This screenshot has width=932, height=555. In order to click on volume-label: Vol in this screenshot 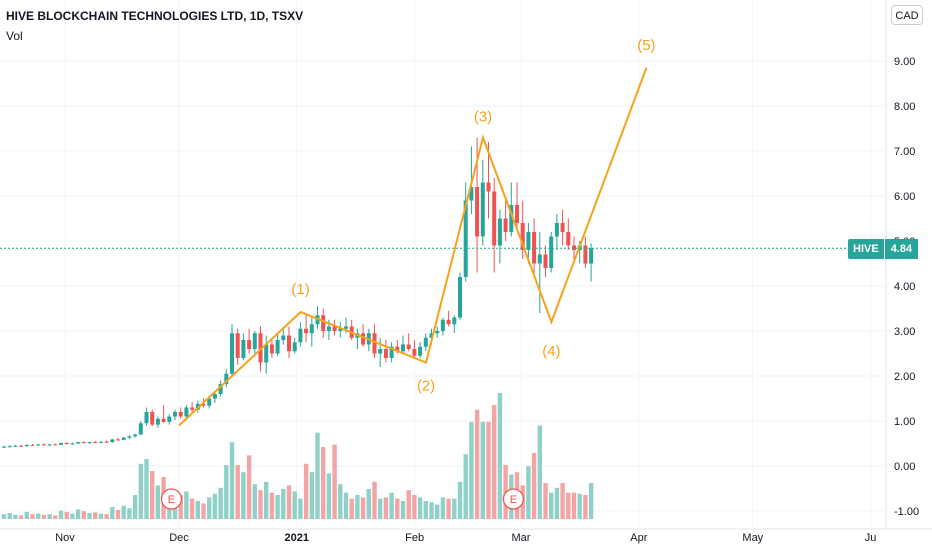, I will do `click(14, 36)`.